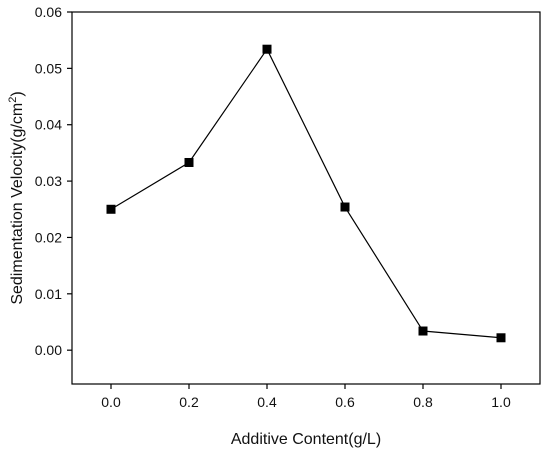  Describe the element at coordinates (17, 204) in the screenshot. I see `y-axis-title-main: Sedimentation Velocity(g/cm` at that location.